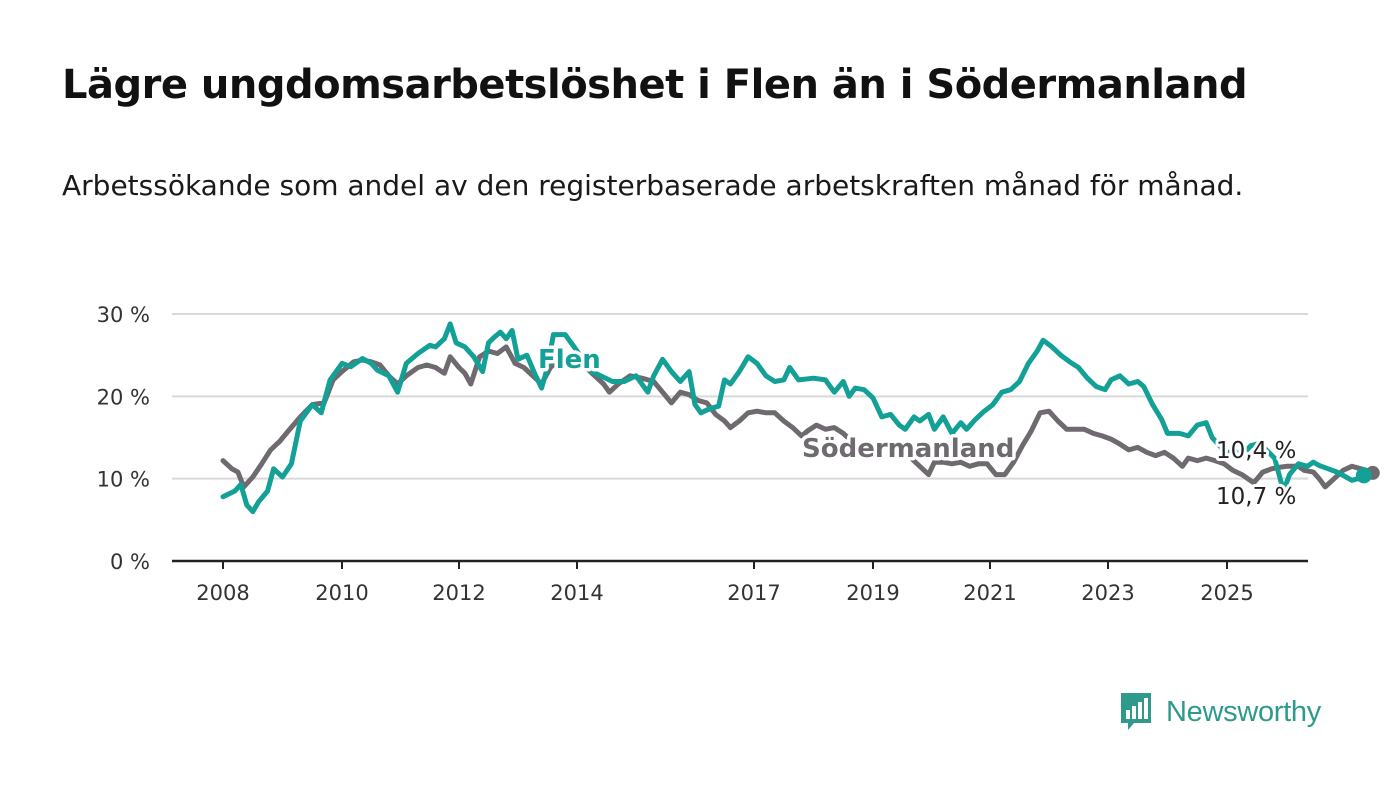  I want to click on x-tick-label: 2025, so click(1226, 593).